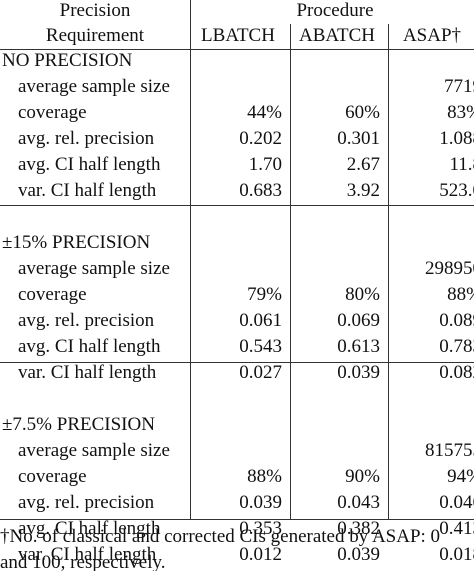  Describe the element at coordinates (95, 35) in the screenshot. I see `header-label: Requirement` at that location.